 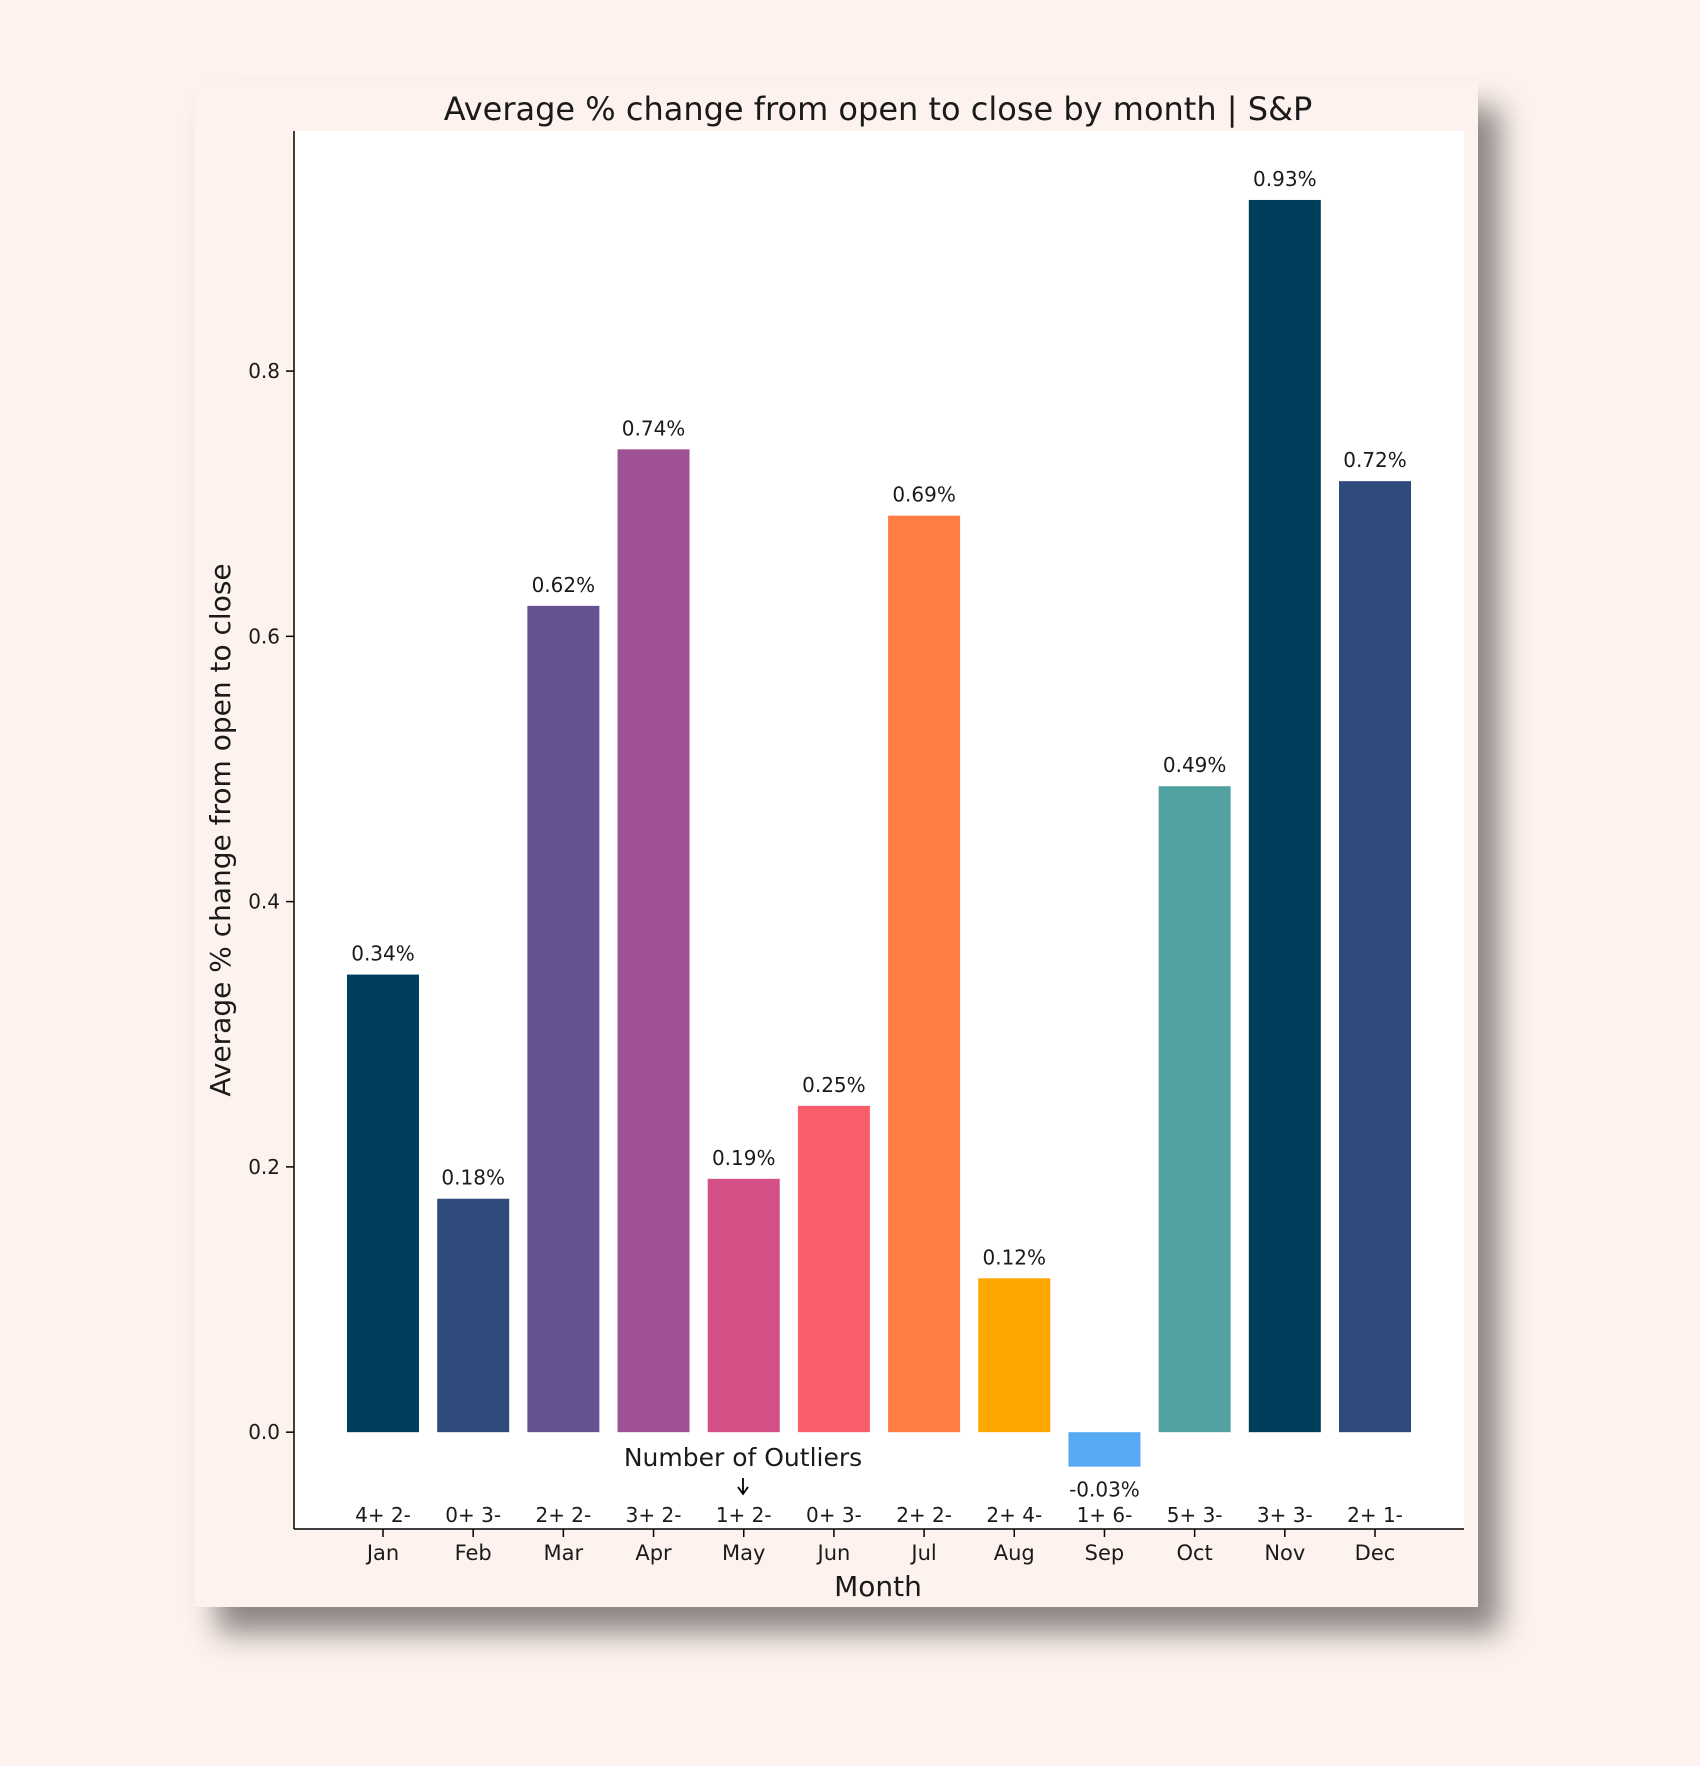 What do you see at coordinates (383, 1515) in the screenshot?
I see `outlier-count-label: 4+ 2-` at bounding box center [383, 1515].